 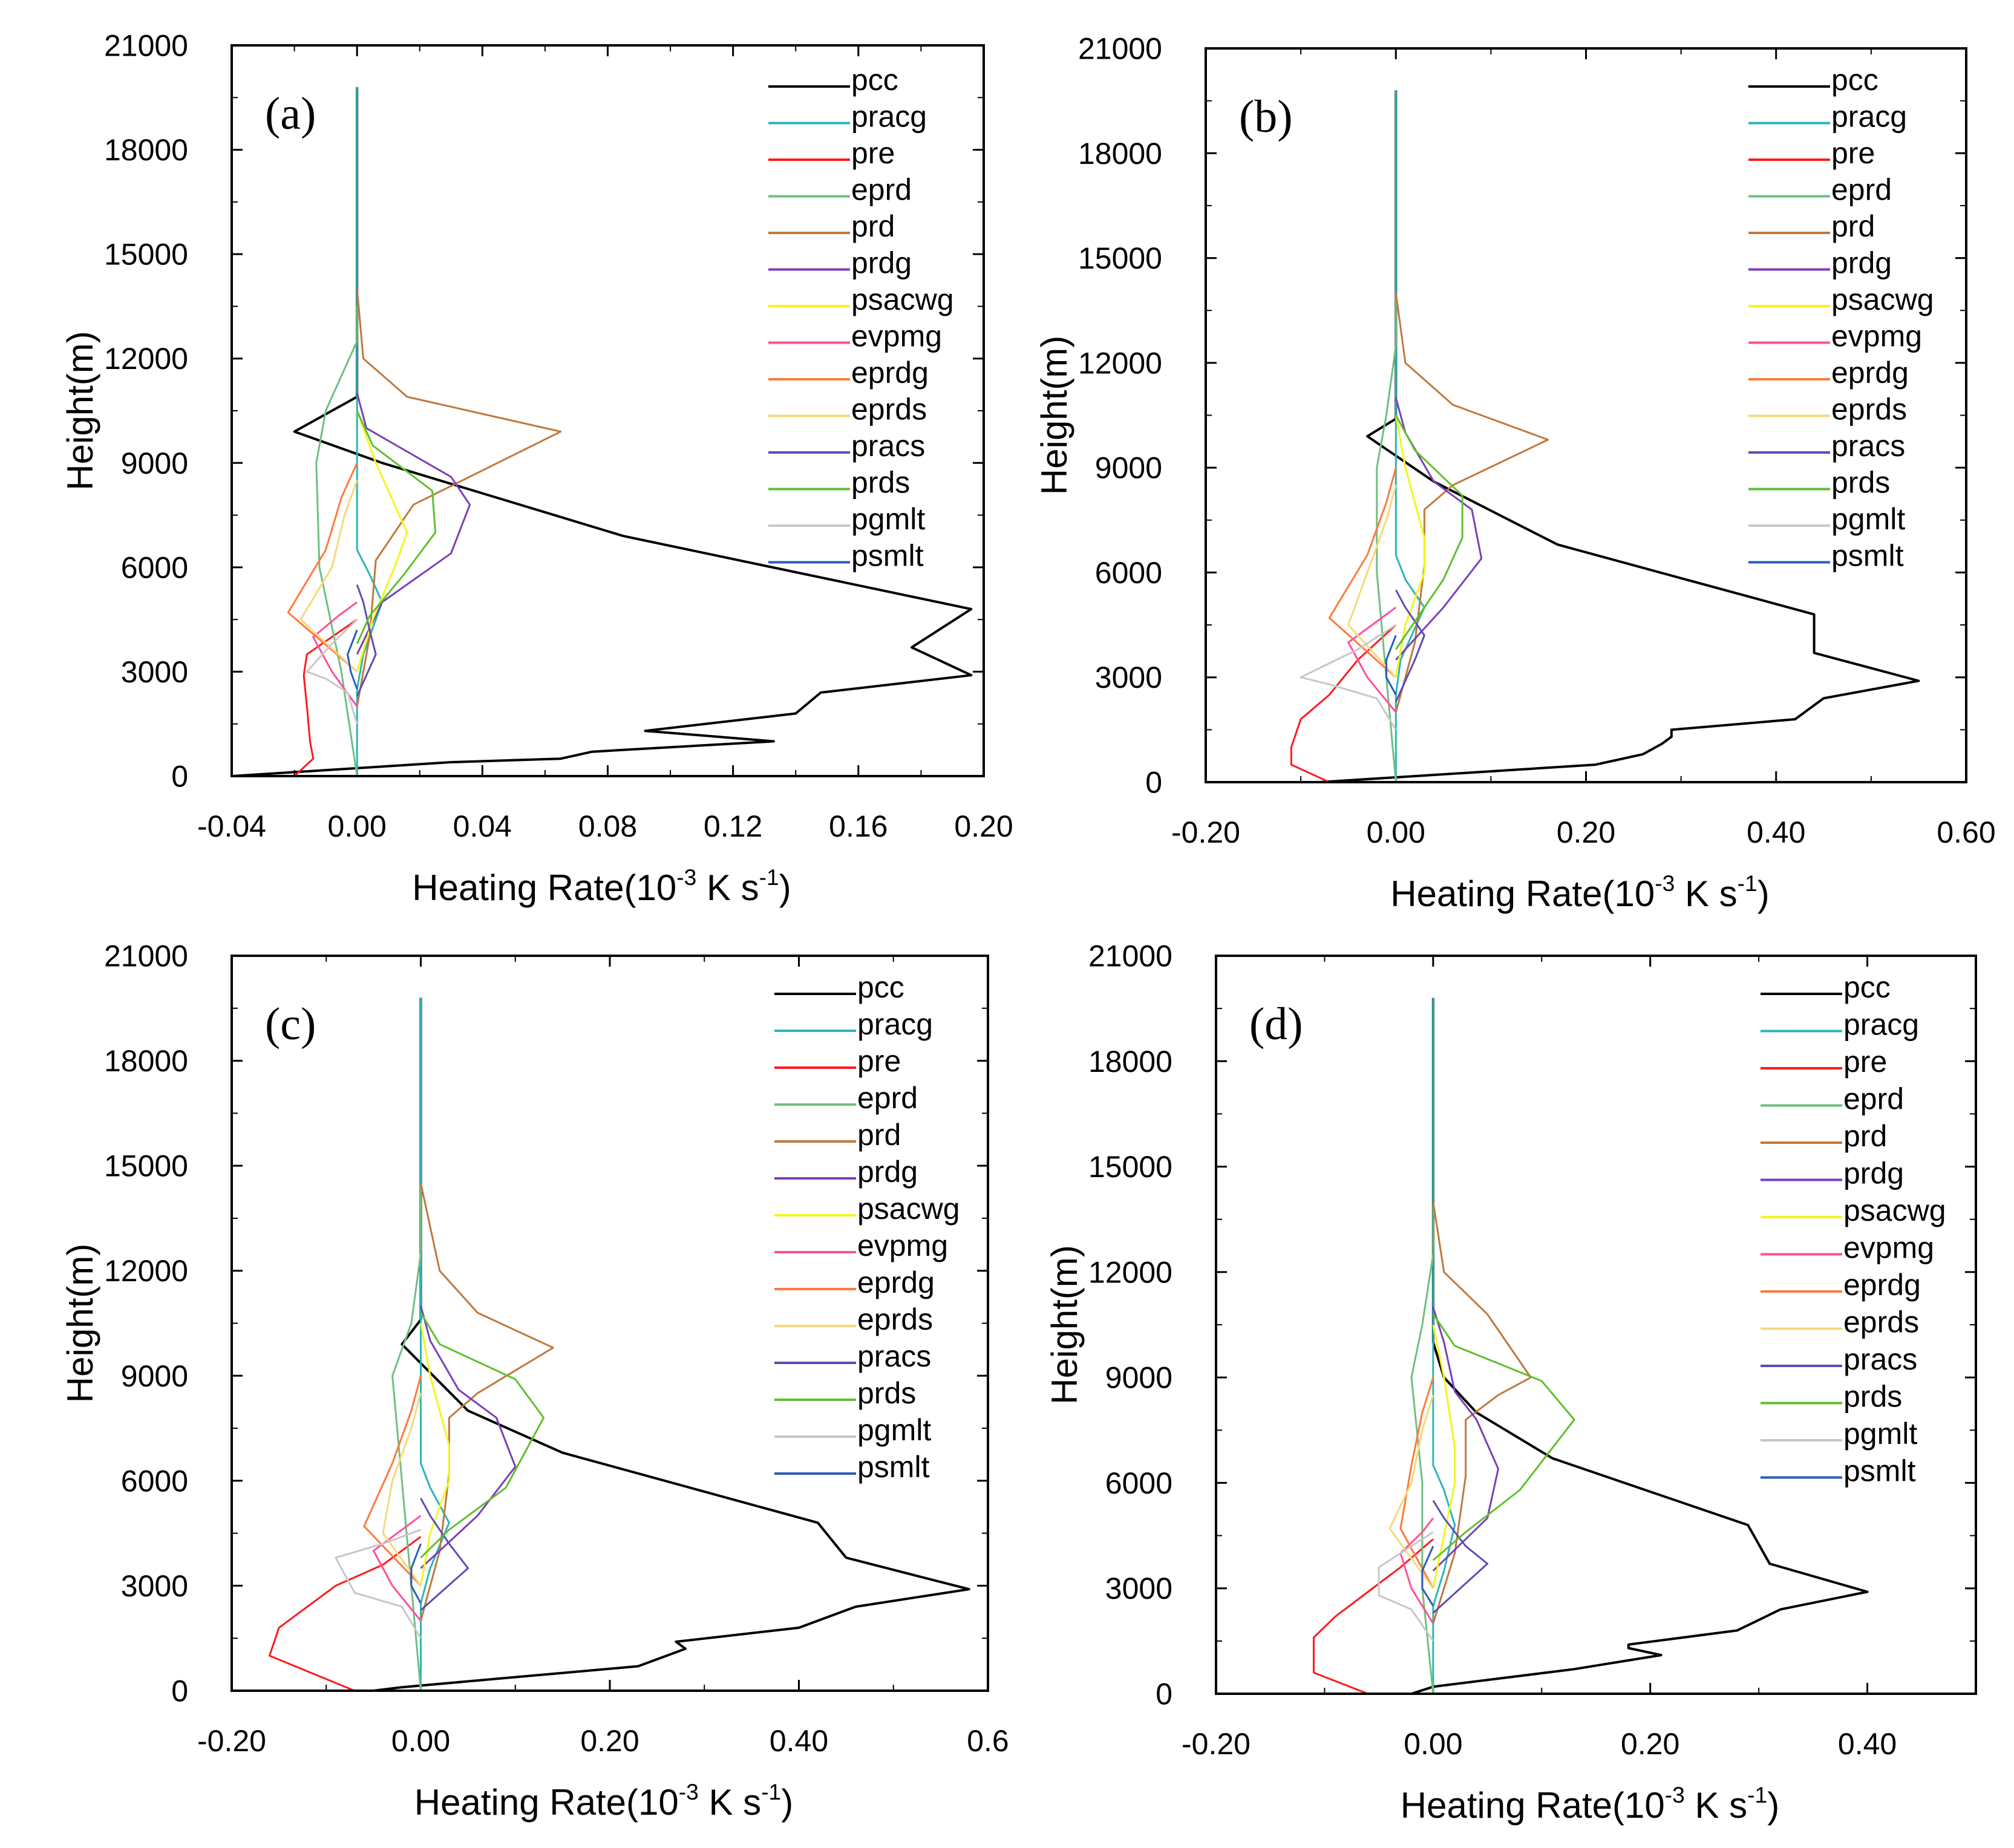 I want to click on series-line-evpmg, so click(x=1372, y=659).